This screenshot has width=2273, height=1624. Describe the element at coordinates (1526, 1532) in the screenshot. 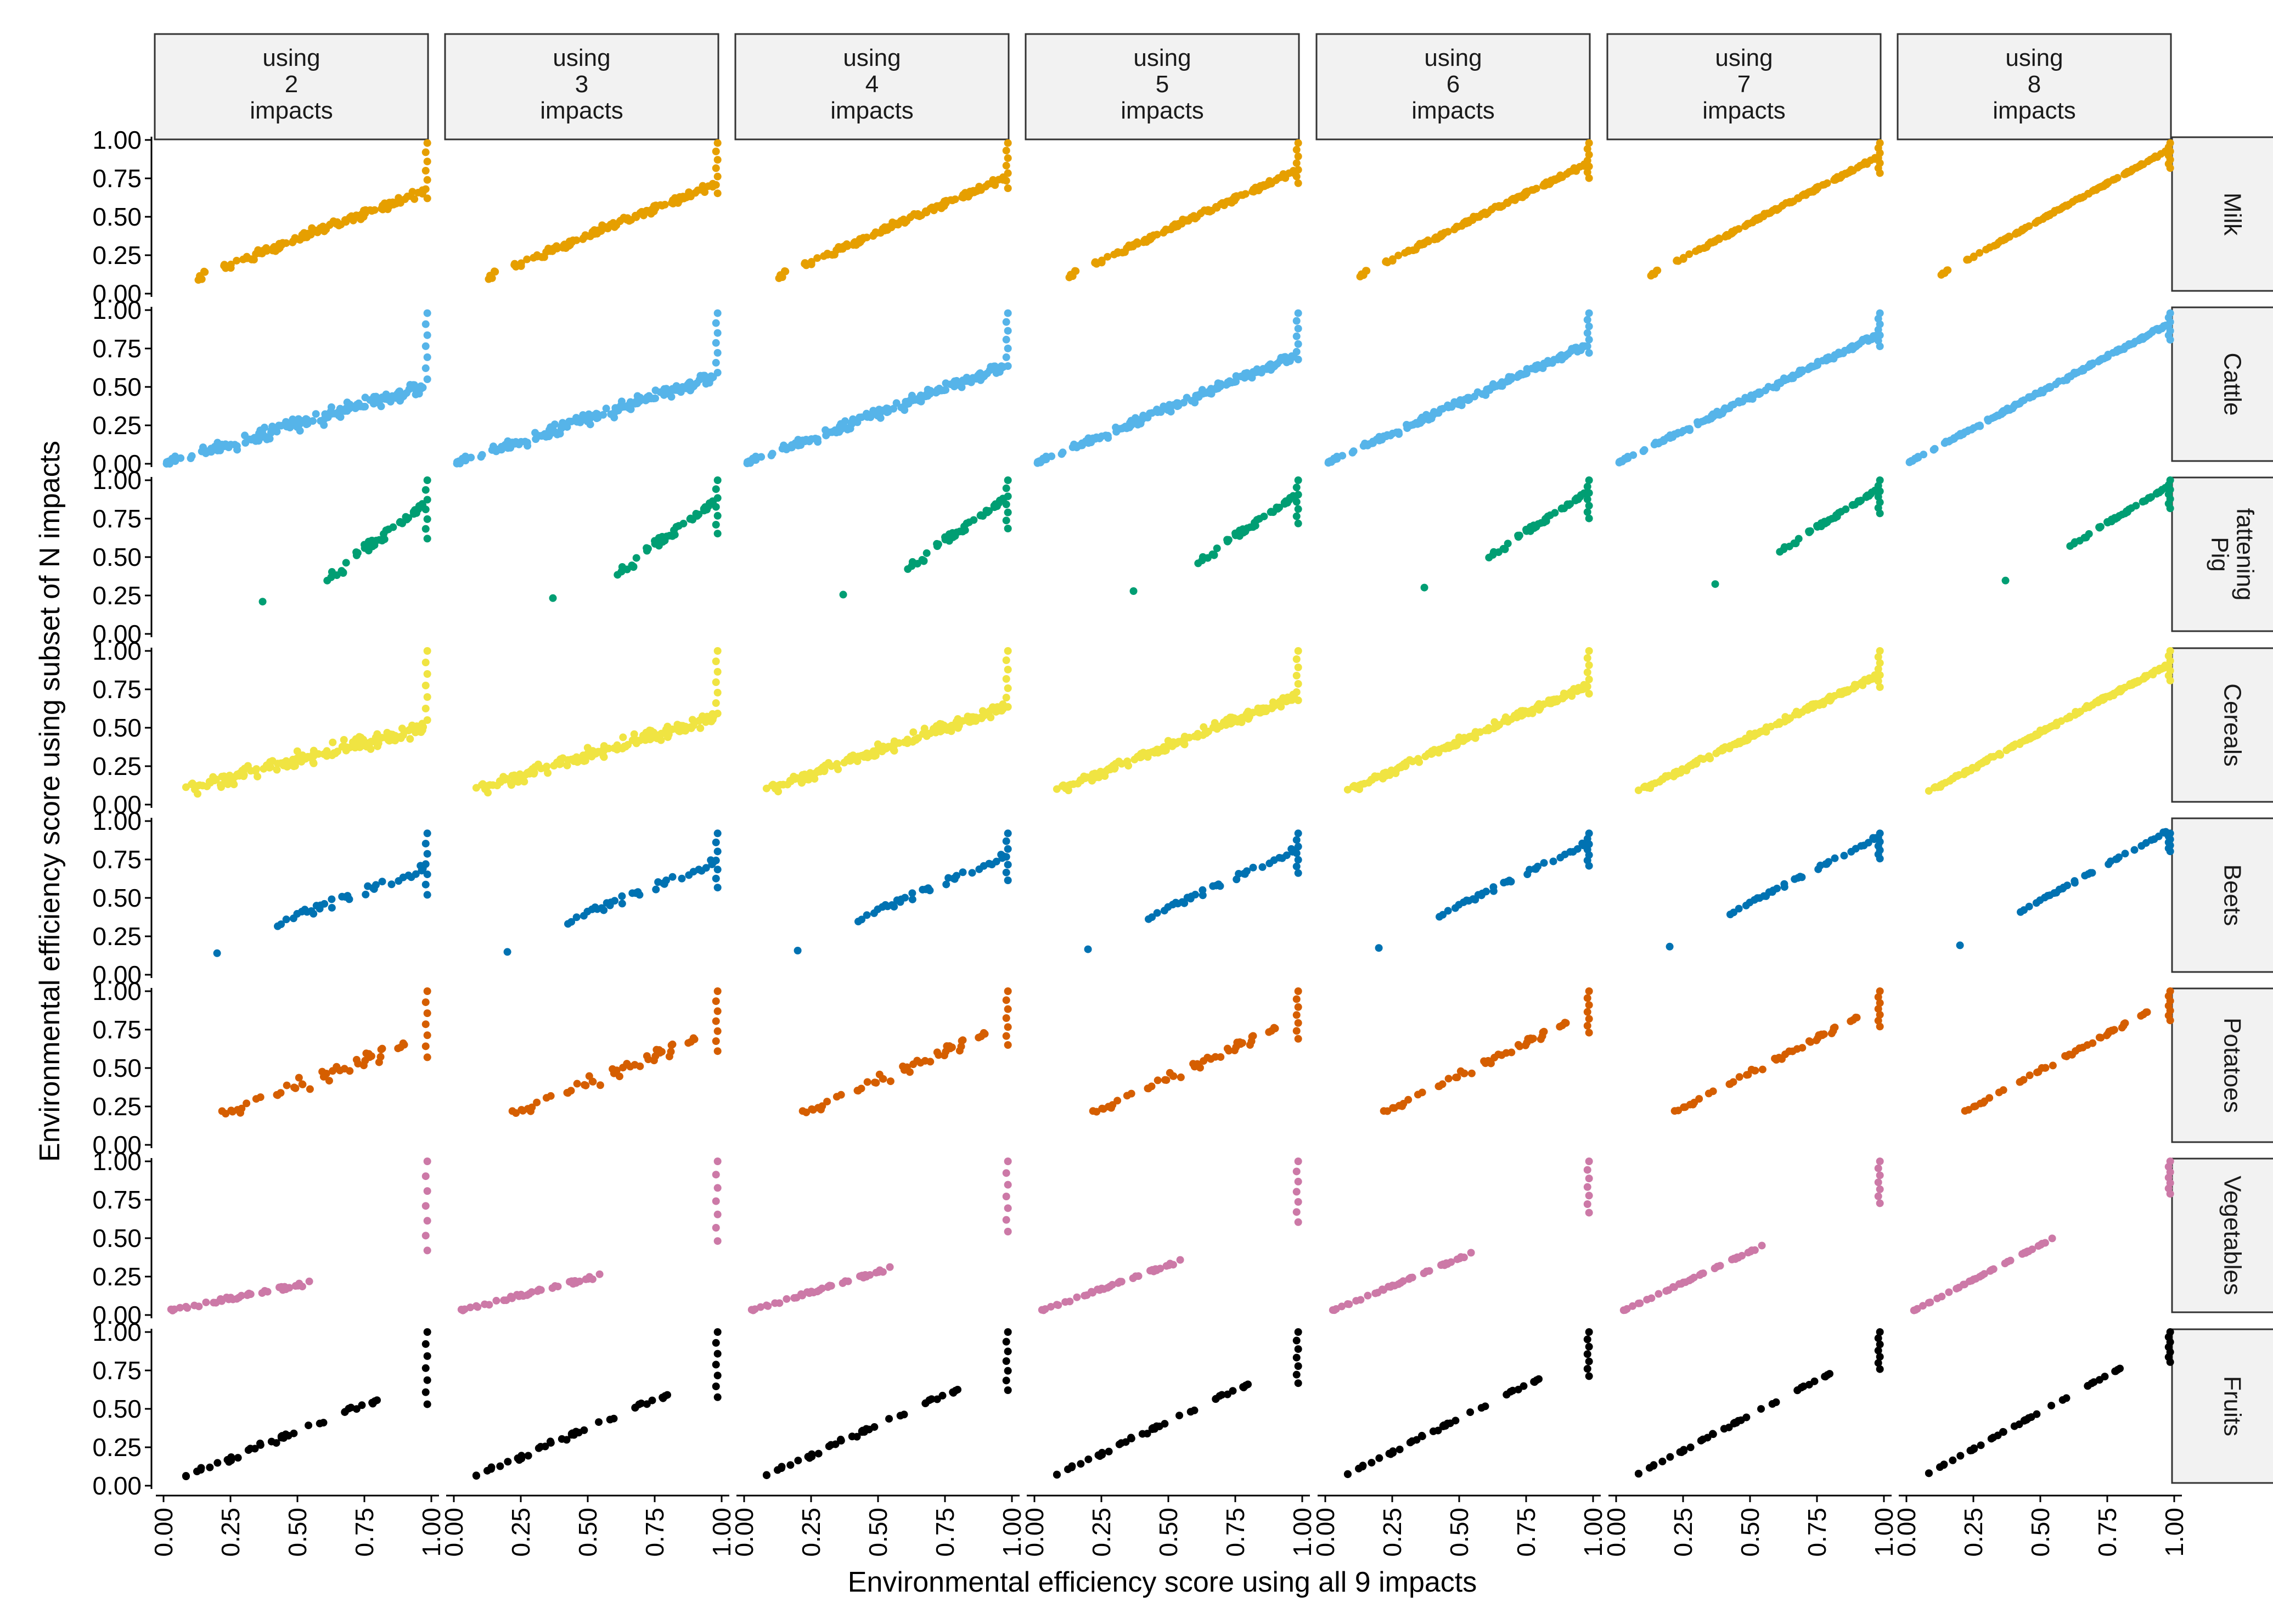

I see `x-tick-label: 0.75` at that location.